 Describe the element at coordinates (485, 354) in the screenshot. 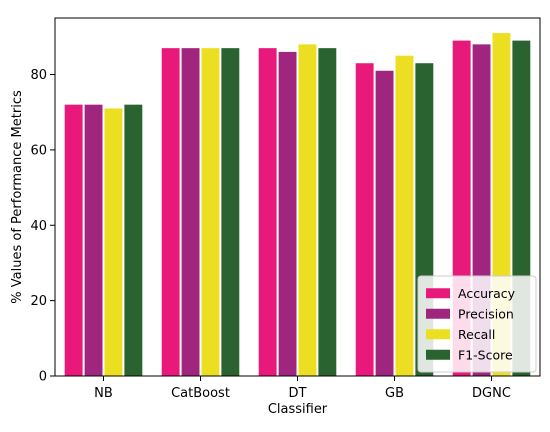

I see `legend-label: F1-Score` at that location.